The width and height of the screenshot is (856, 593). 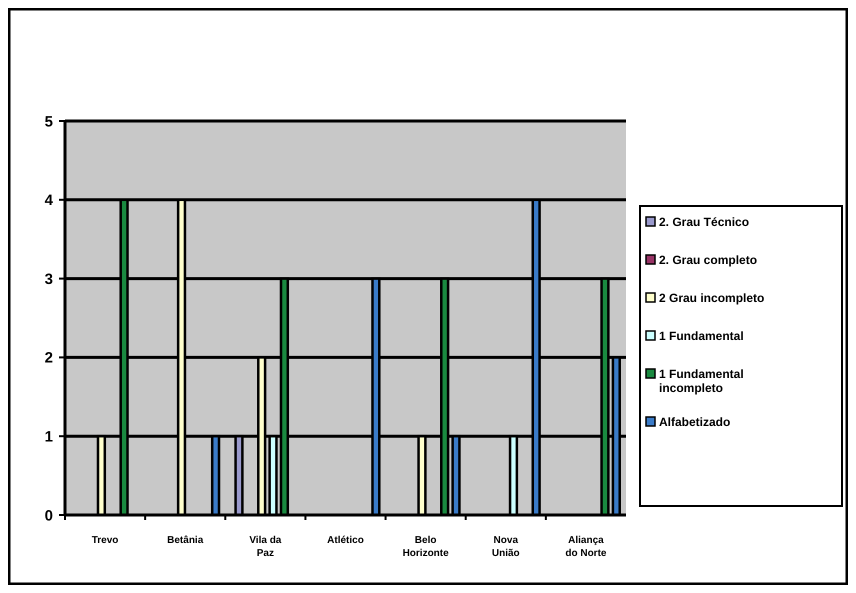 What do you see at coordinates (265, 547) in the screenshot?
I see `x-tick-label: Vila da Paz` at bounding box center [265, 547].